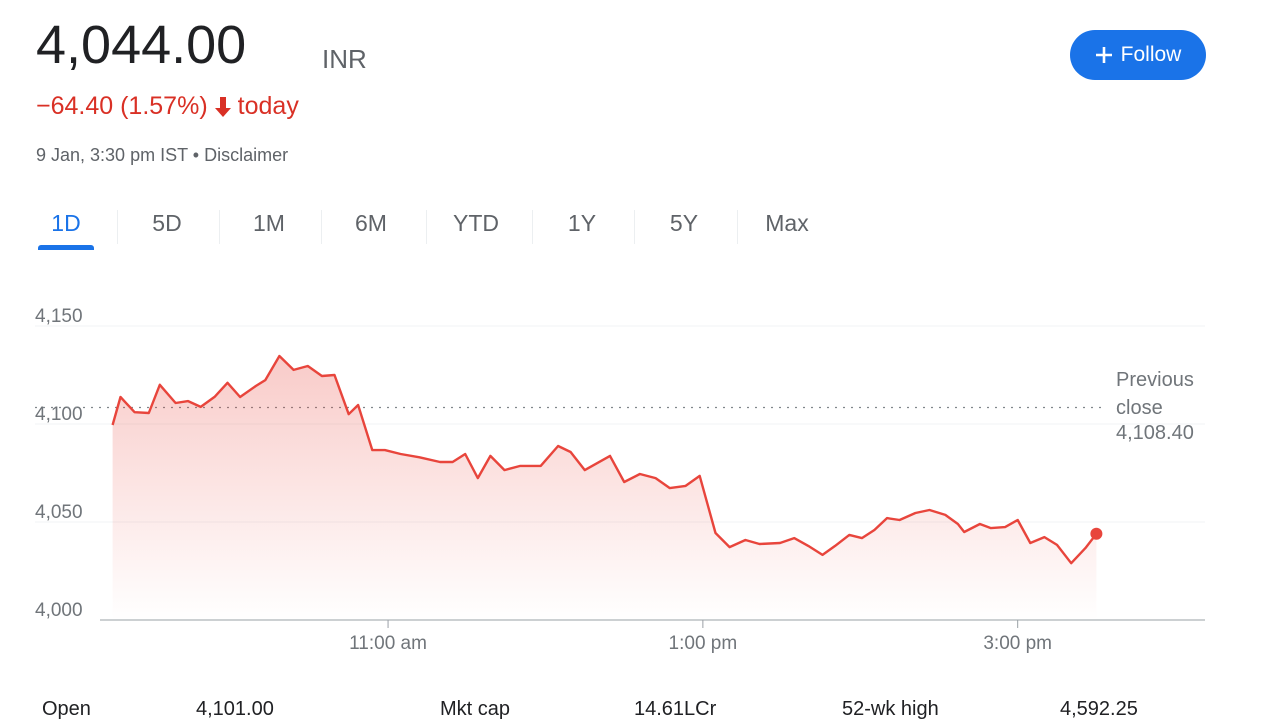 Image resolution: width=1280 pixels, height=721 pixels. What do you see at coordinates (684, 223) in the screenshot?
I see `range-tab: 5Y` at bounding box center [684, 223].